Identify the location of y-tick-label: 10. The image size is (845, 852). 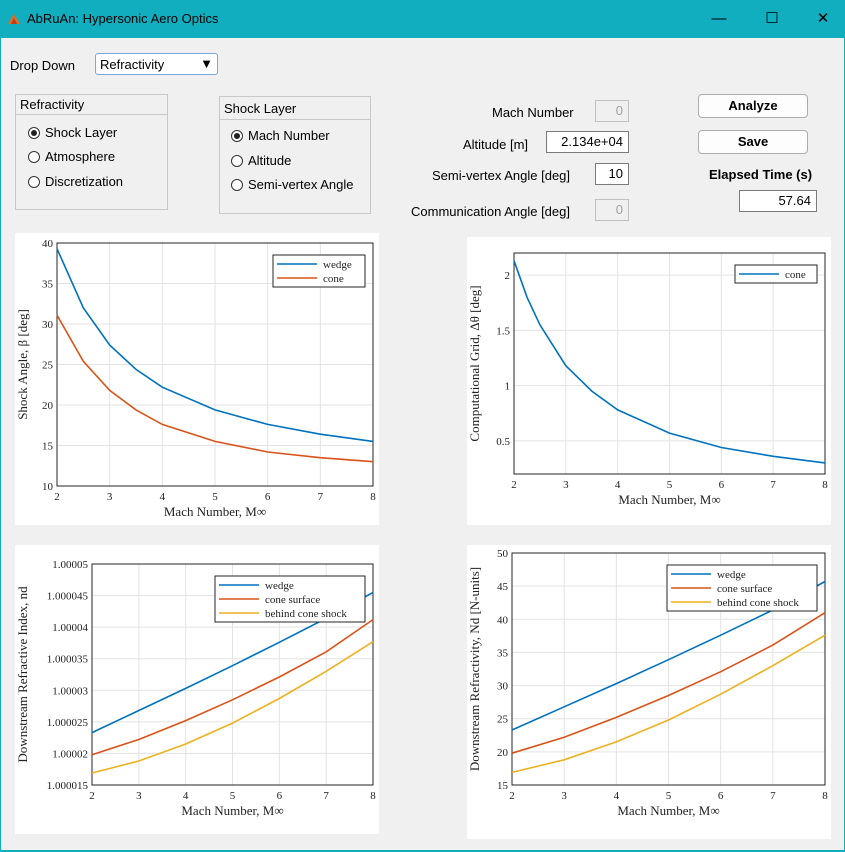
(48, 487).